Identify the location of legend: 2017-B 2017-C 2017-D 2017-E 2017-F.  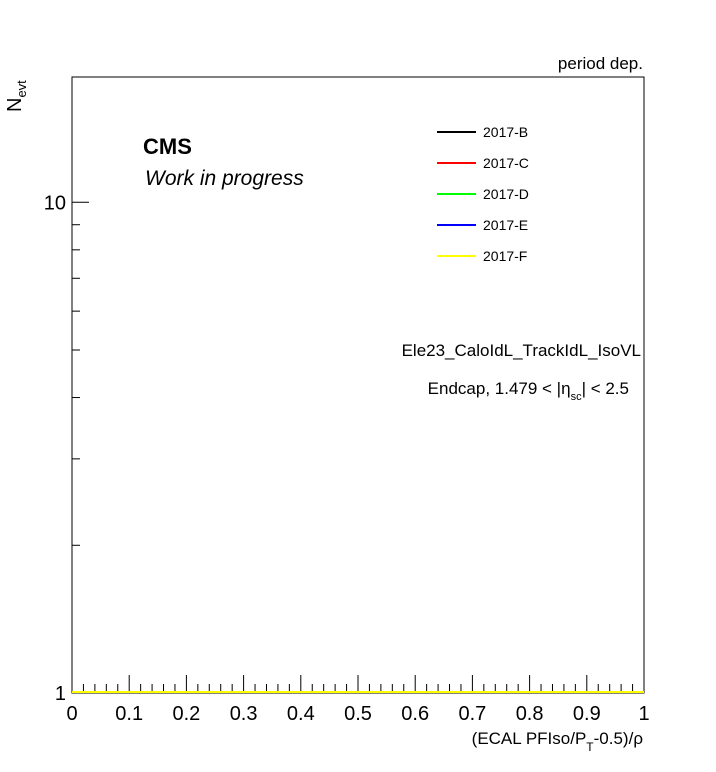
(483, 194).